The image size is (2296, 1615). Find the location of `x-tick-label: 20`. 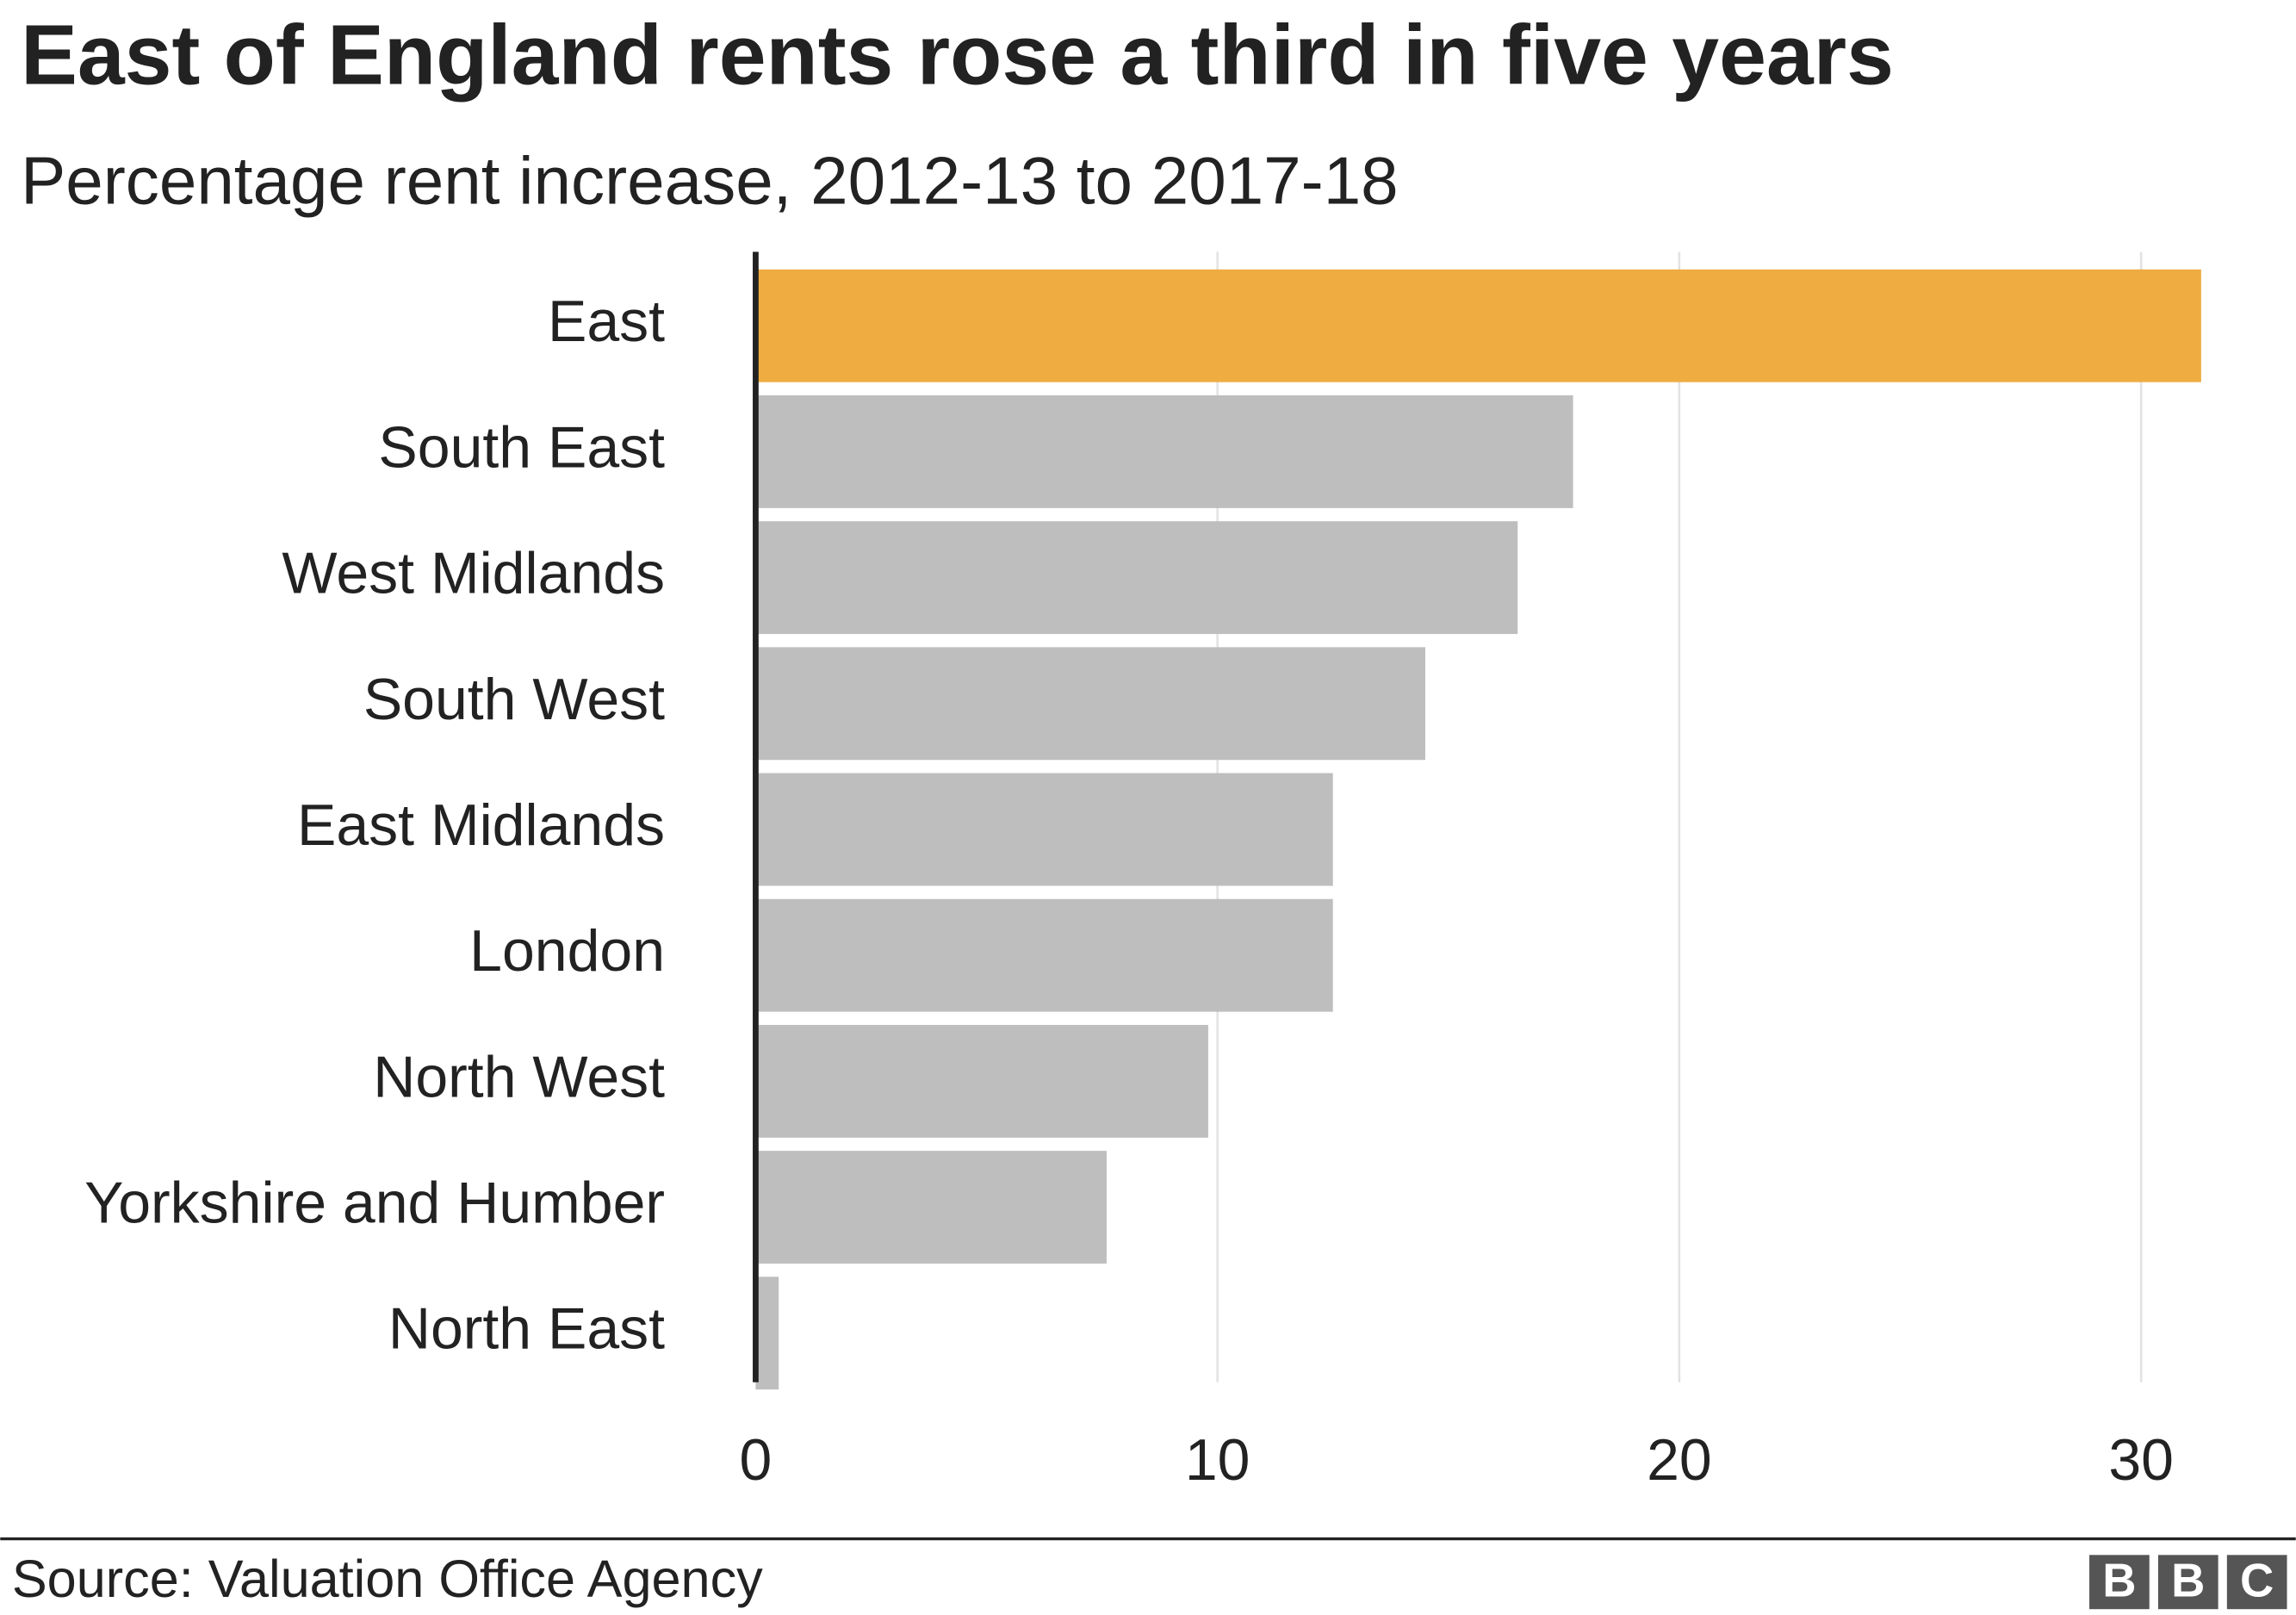

x-tick-label: 20 is located at coordinates (1679, 1460).